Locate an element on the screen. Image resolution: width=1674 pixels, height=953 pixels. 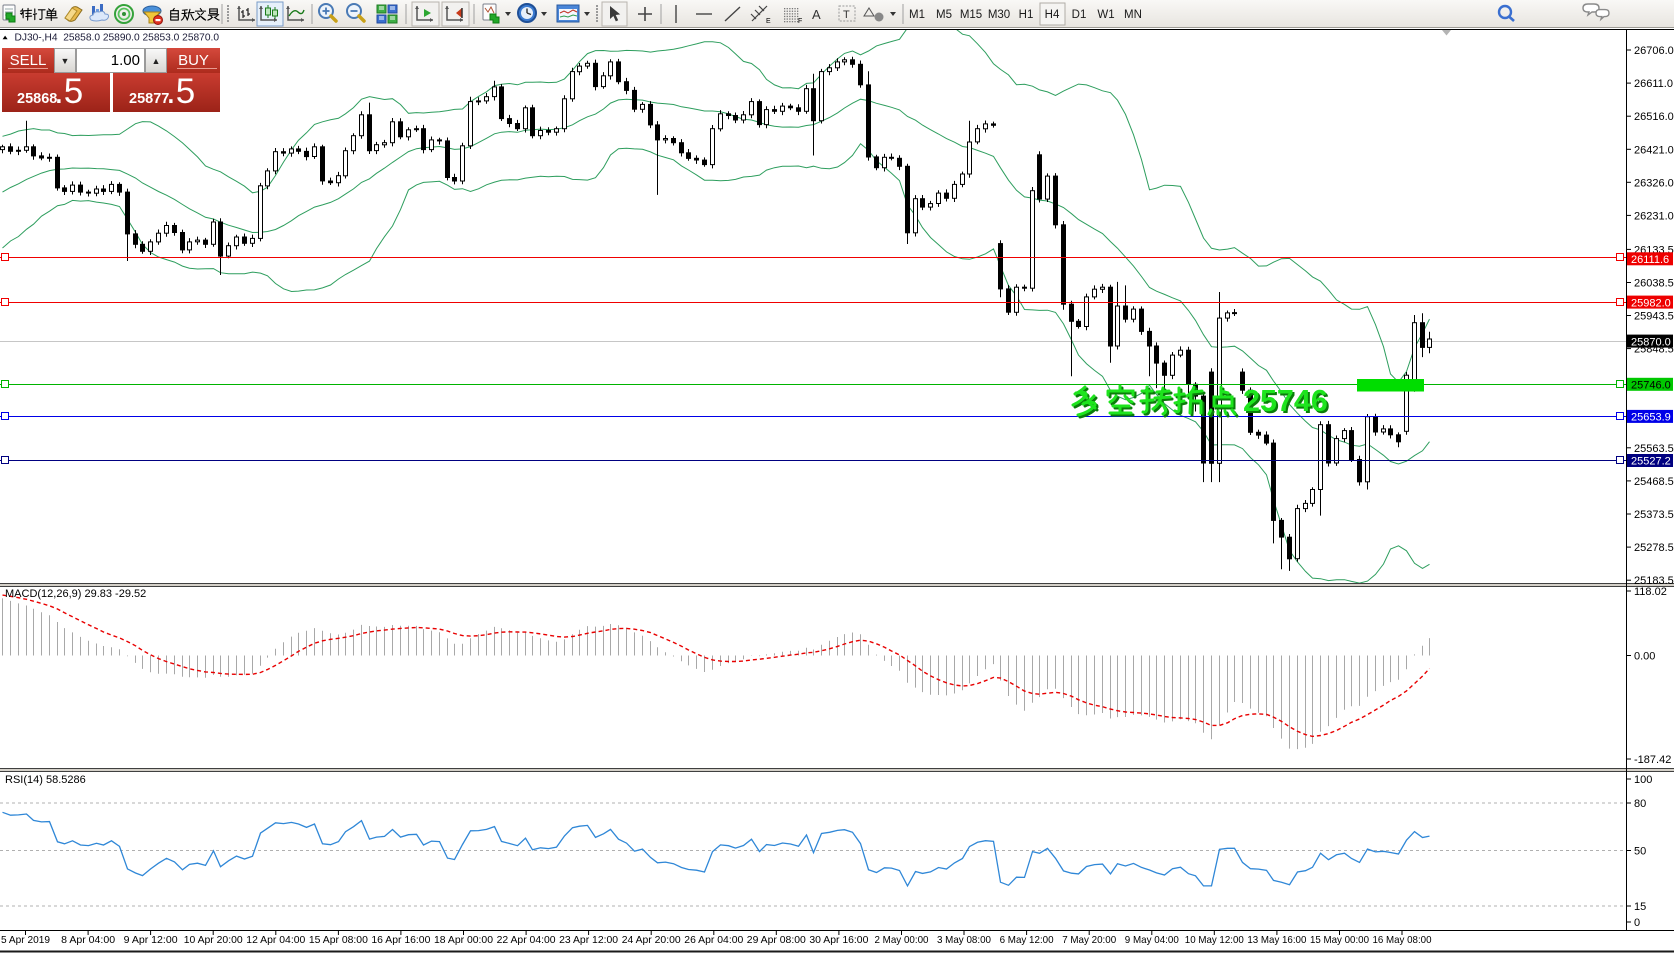
svg-text: M1 is located at coordinates (917, 15).